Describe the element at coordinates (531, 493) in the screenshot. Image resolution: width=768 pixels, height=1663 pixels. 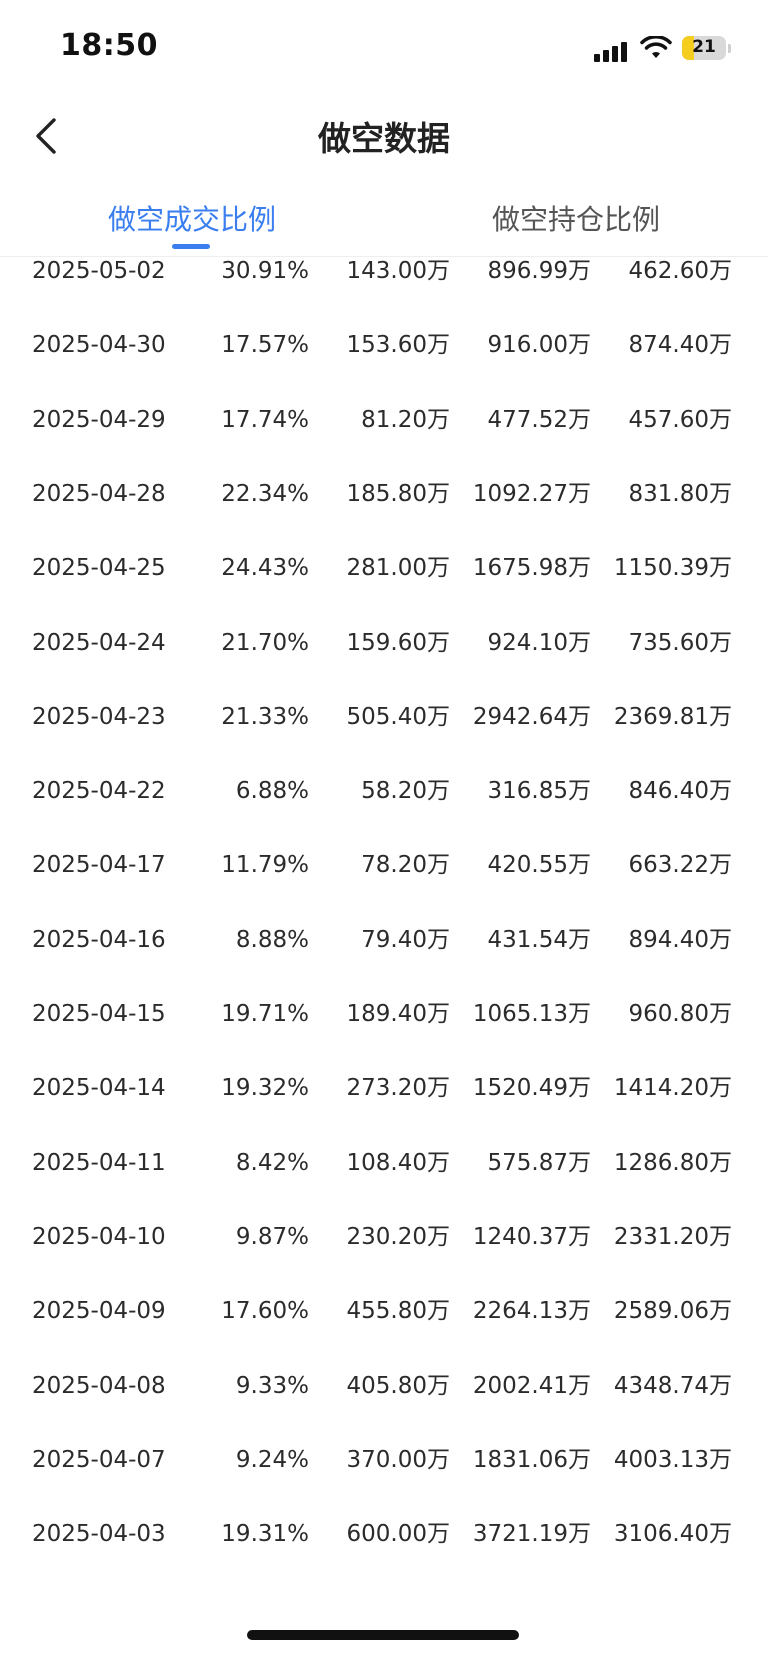
I see `row-total-volume: 1092.27万` at that location.